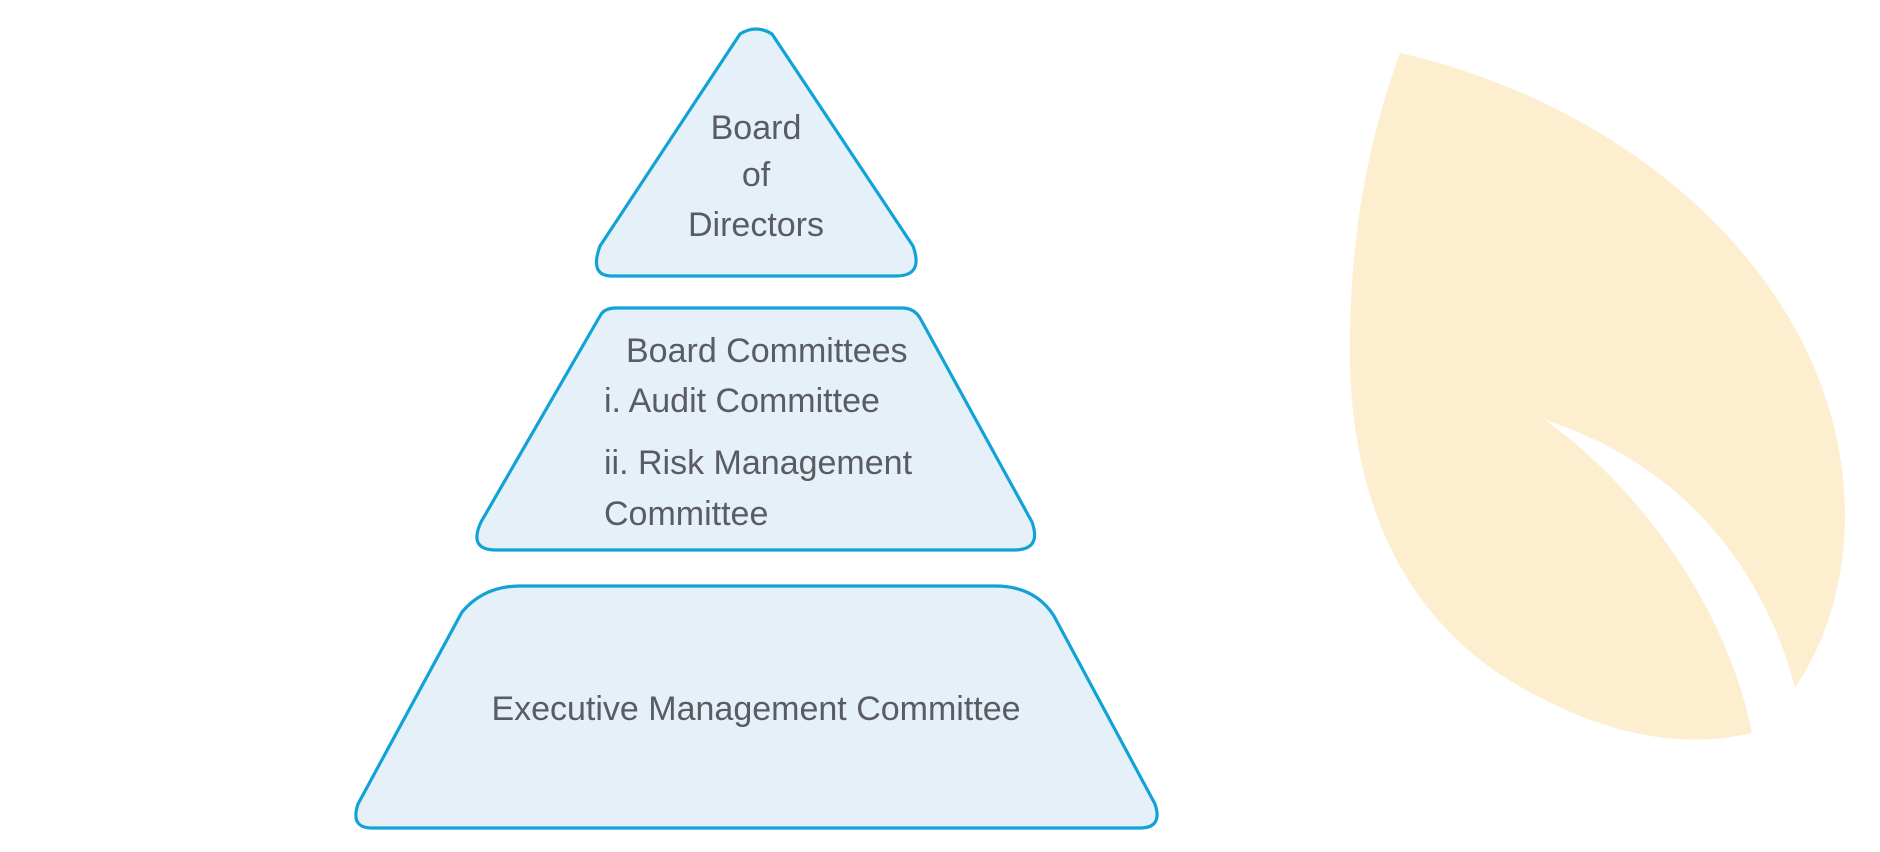 This screenshot has width=1880, height=852. I want to click on tier-top-line-1: Board, so click(756, 128).